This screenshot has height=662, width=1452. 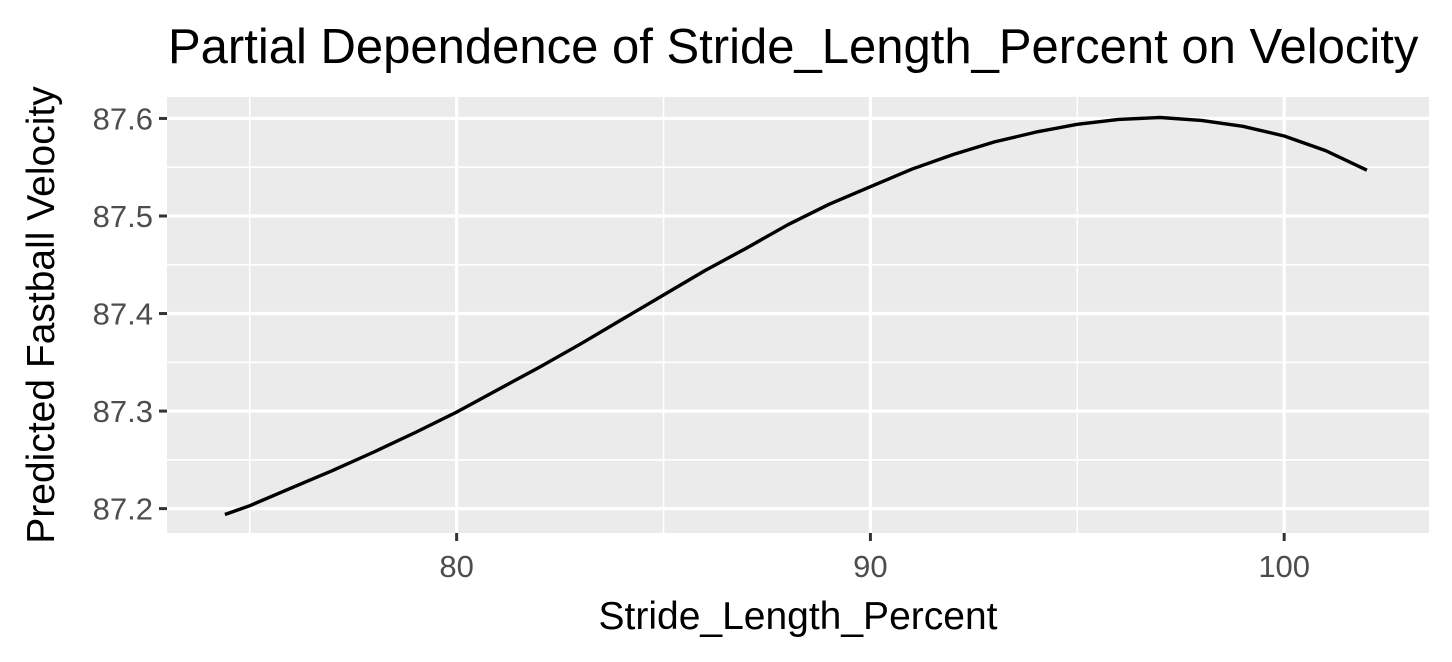 What do you see at coordinates (456, 566) in the screenshot?
I see `x-tick-label: 80` at bounding box center [456, 566].